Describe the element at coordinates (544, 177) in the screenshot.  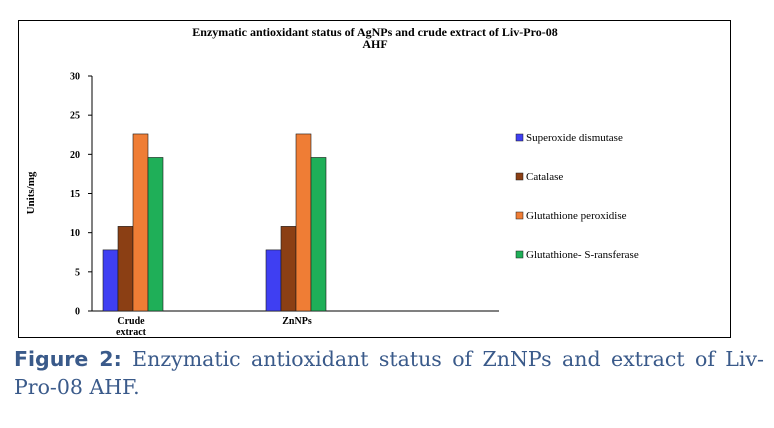
I see `legend-label: Catalase` at that location.